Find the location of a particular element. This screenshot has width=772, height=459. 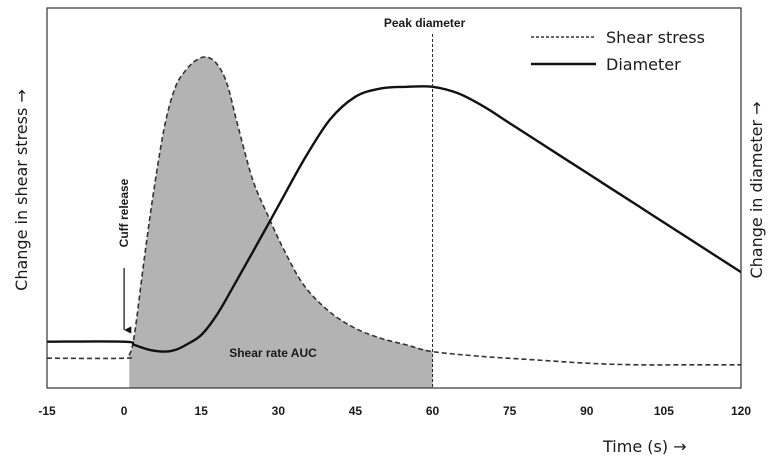

x-tick-label: 90 is located at coordinates (587, 411).